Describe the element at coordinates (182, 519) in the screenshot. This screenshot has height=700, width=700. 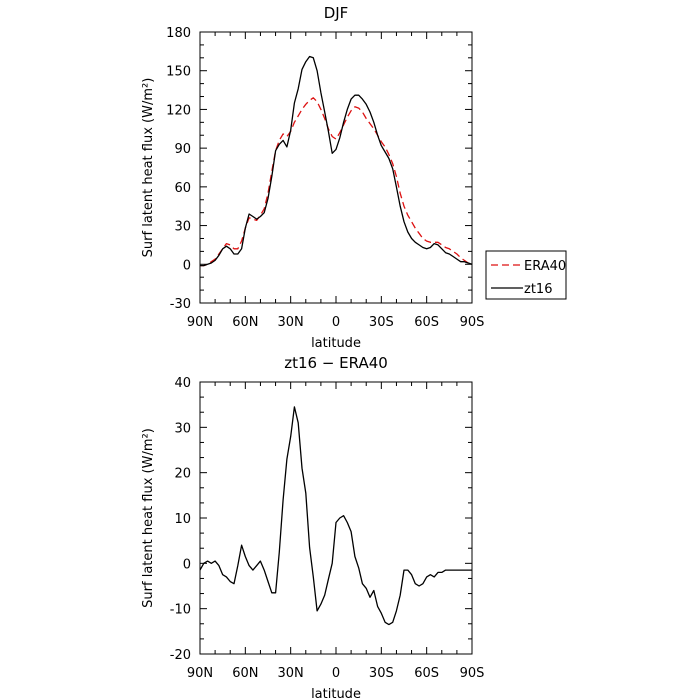
I see `y-tick-label: 10` at that location.